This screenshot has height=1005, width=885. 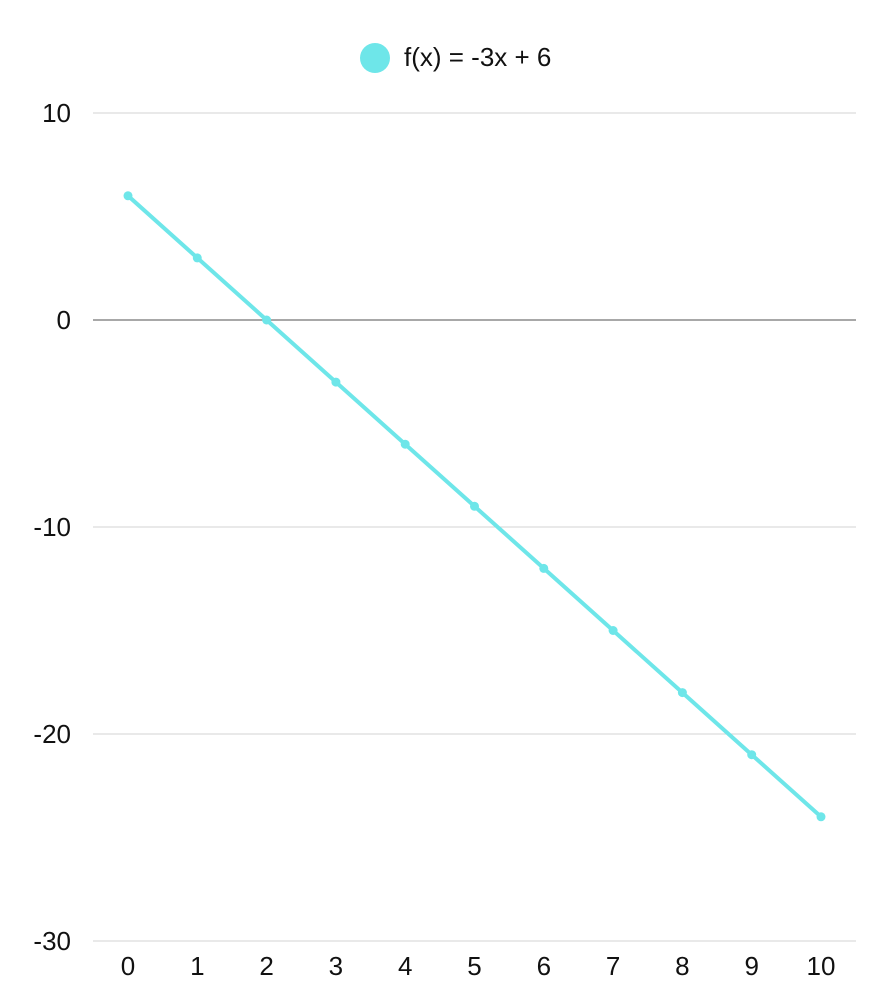 I want to click on x-tick-label: 8, so click(x=682, y=966).